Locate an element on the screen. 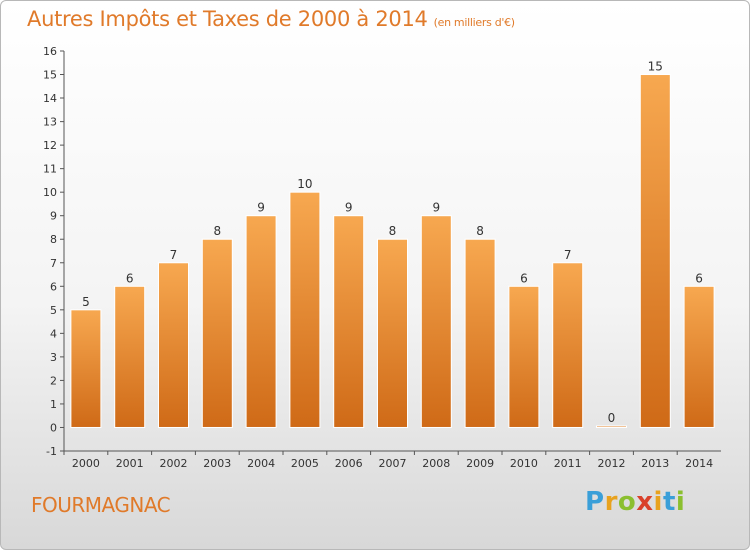  x-tick-label: 2003 is located at coordinates (217, 463).